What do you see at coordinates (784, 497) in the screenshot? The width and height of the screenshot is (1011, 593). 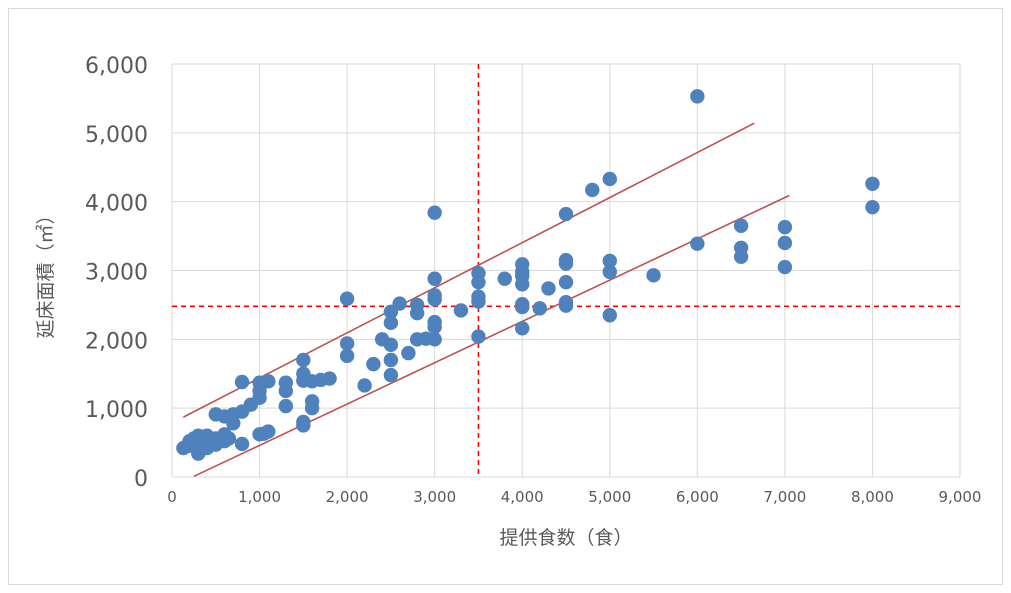 I see `x-tick-label: 7,000` at bounding box center [784, 497].